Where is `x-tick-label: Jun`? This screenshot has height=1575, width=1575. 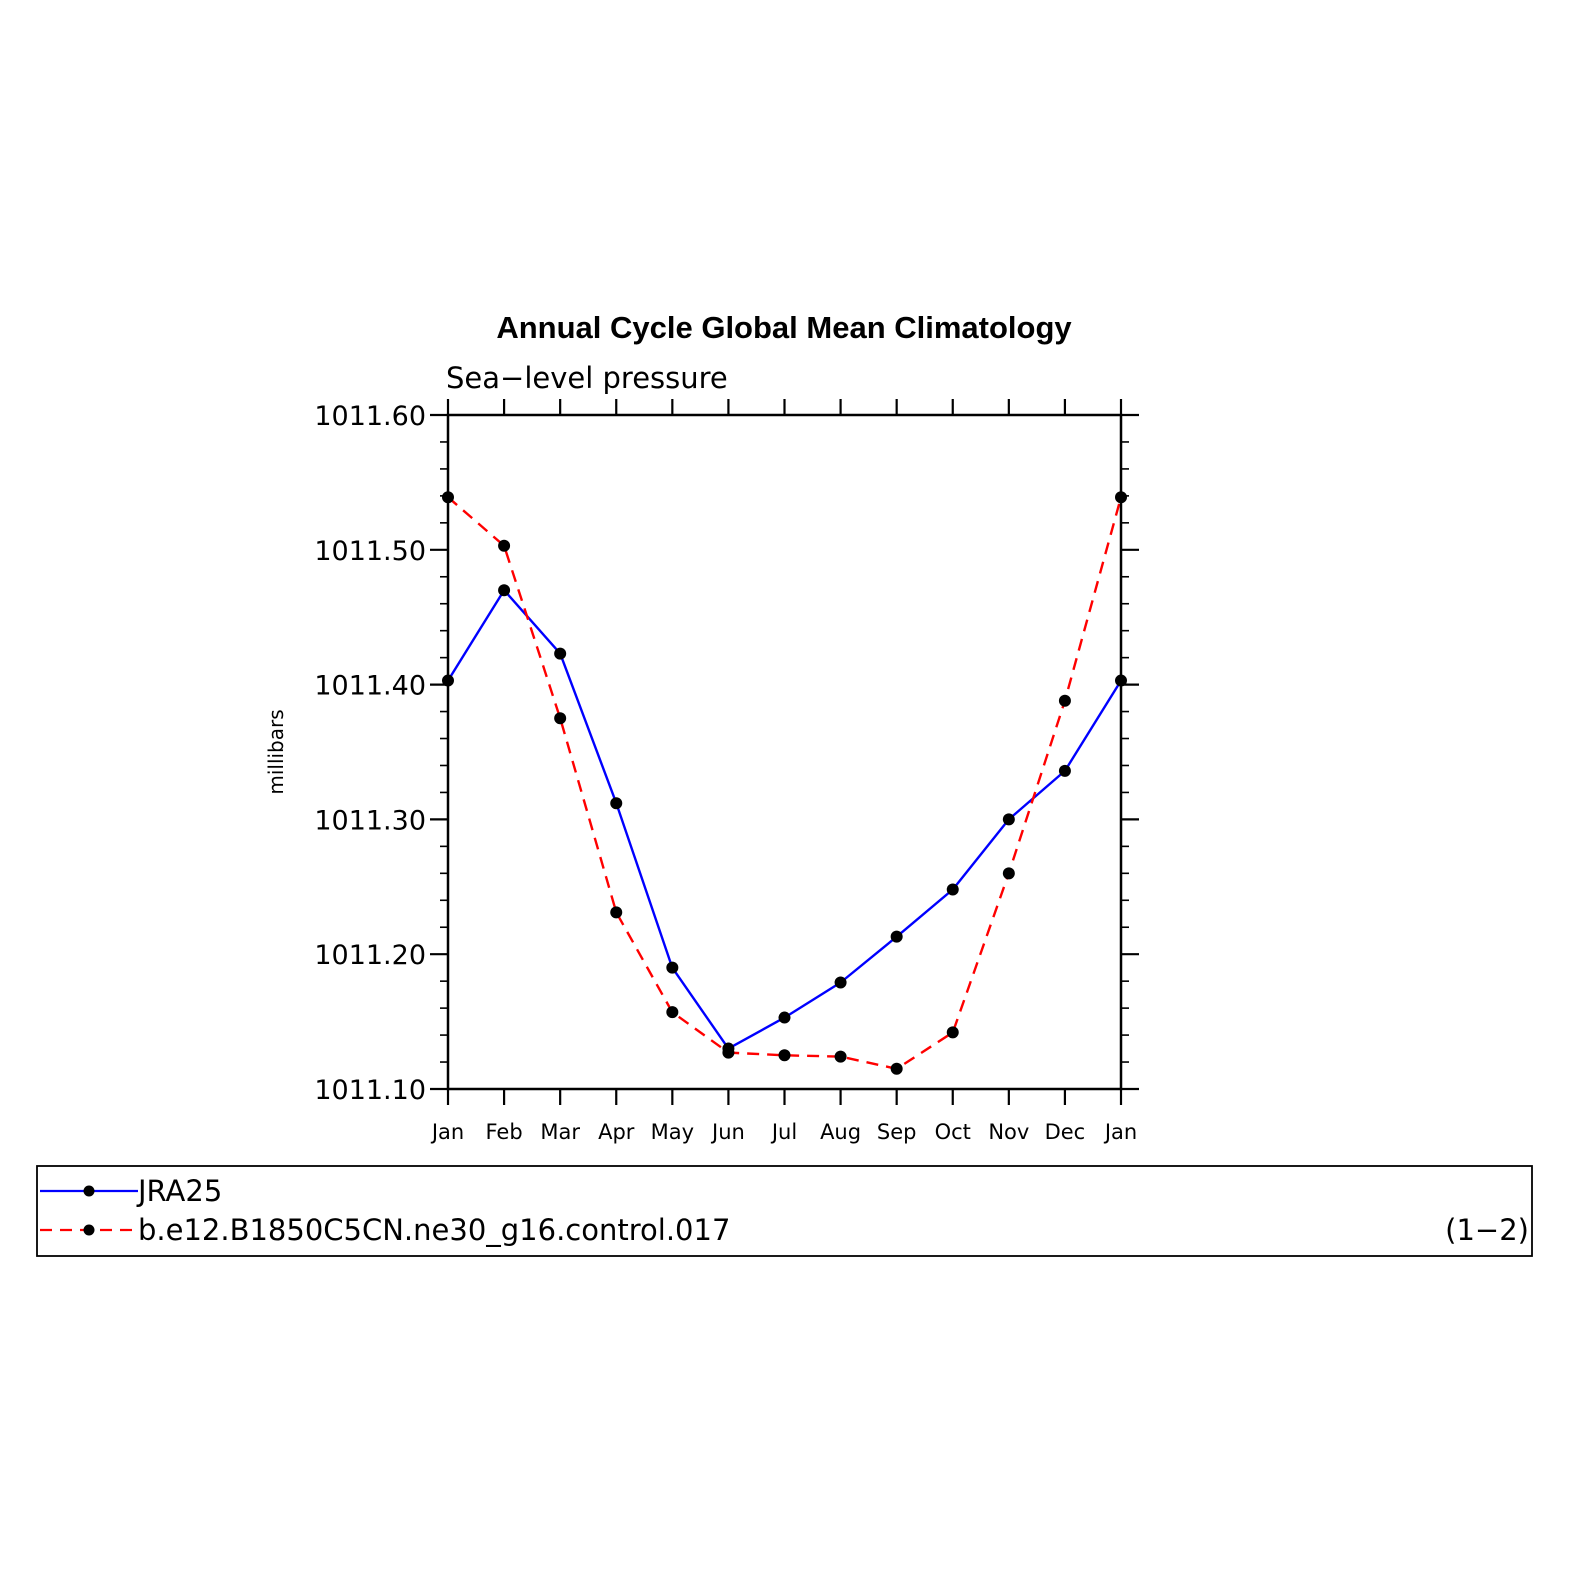
x-tick-label: Jun is located at coordinates (727, 1132).